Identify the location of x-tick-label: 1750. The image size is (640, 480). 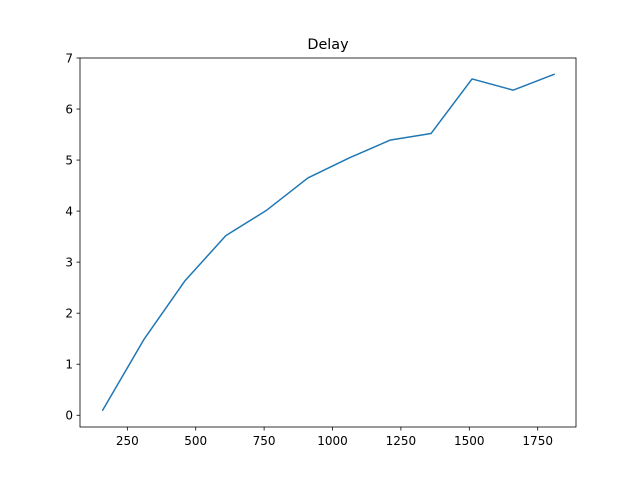
(537, 441).